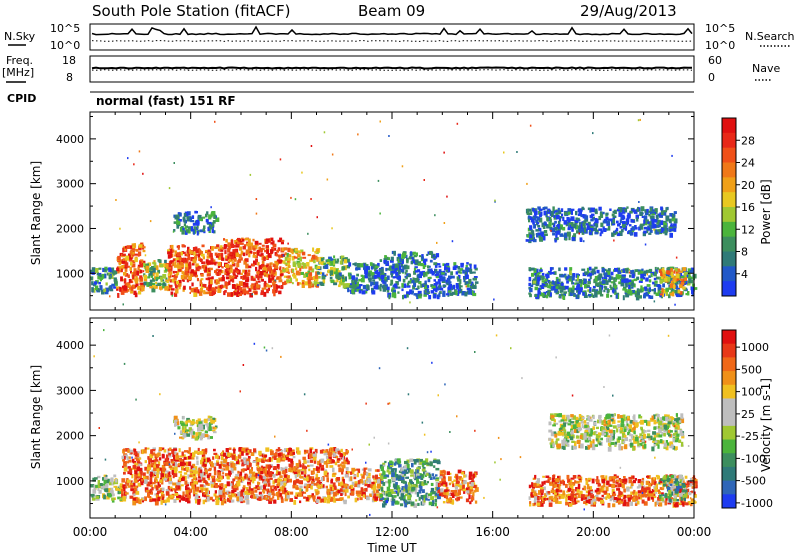 The width and height of the screenshot is (800, 554). What do you see at coordinates (392, 37) in the screenshot?
I see `nsky-panel` at bounding box center [392, 37].